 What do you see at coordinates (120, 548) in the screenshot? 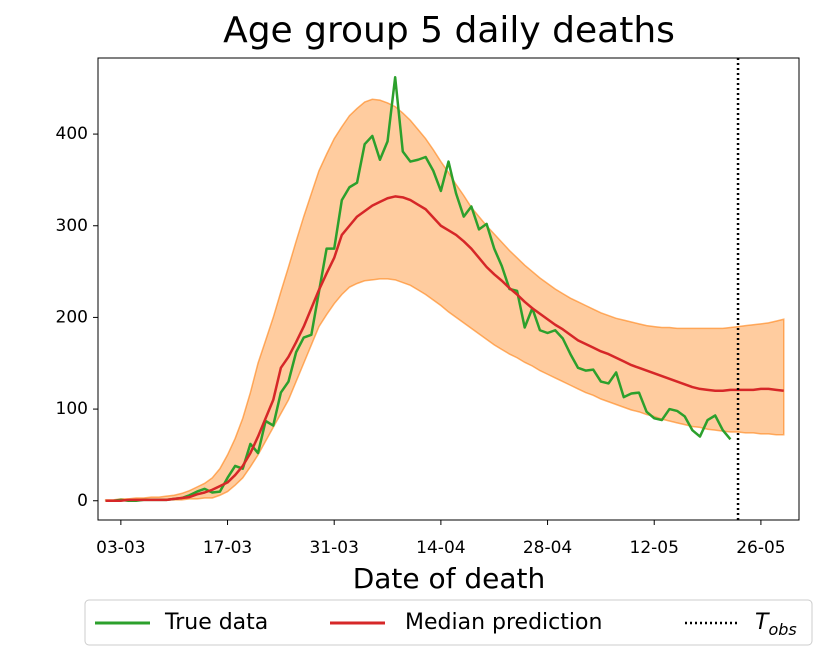
I see `x-tick-label: 03-03` at bounding box center [120, 548].